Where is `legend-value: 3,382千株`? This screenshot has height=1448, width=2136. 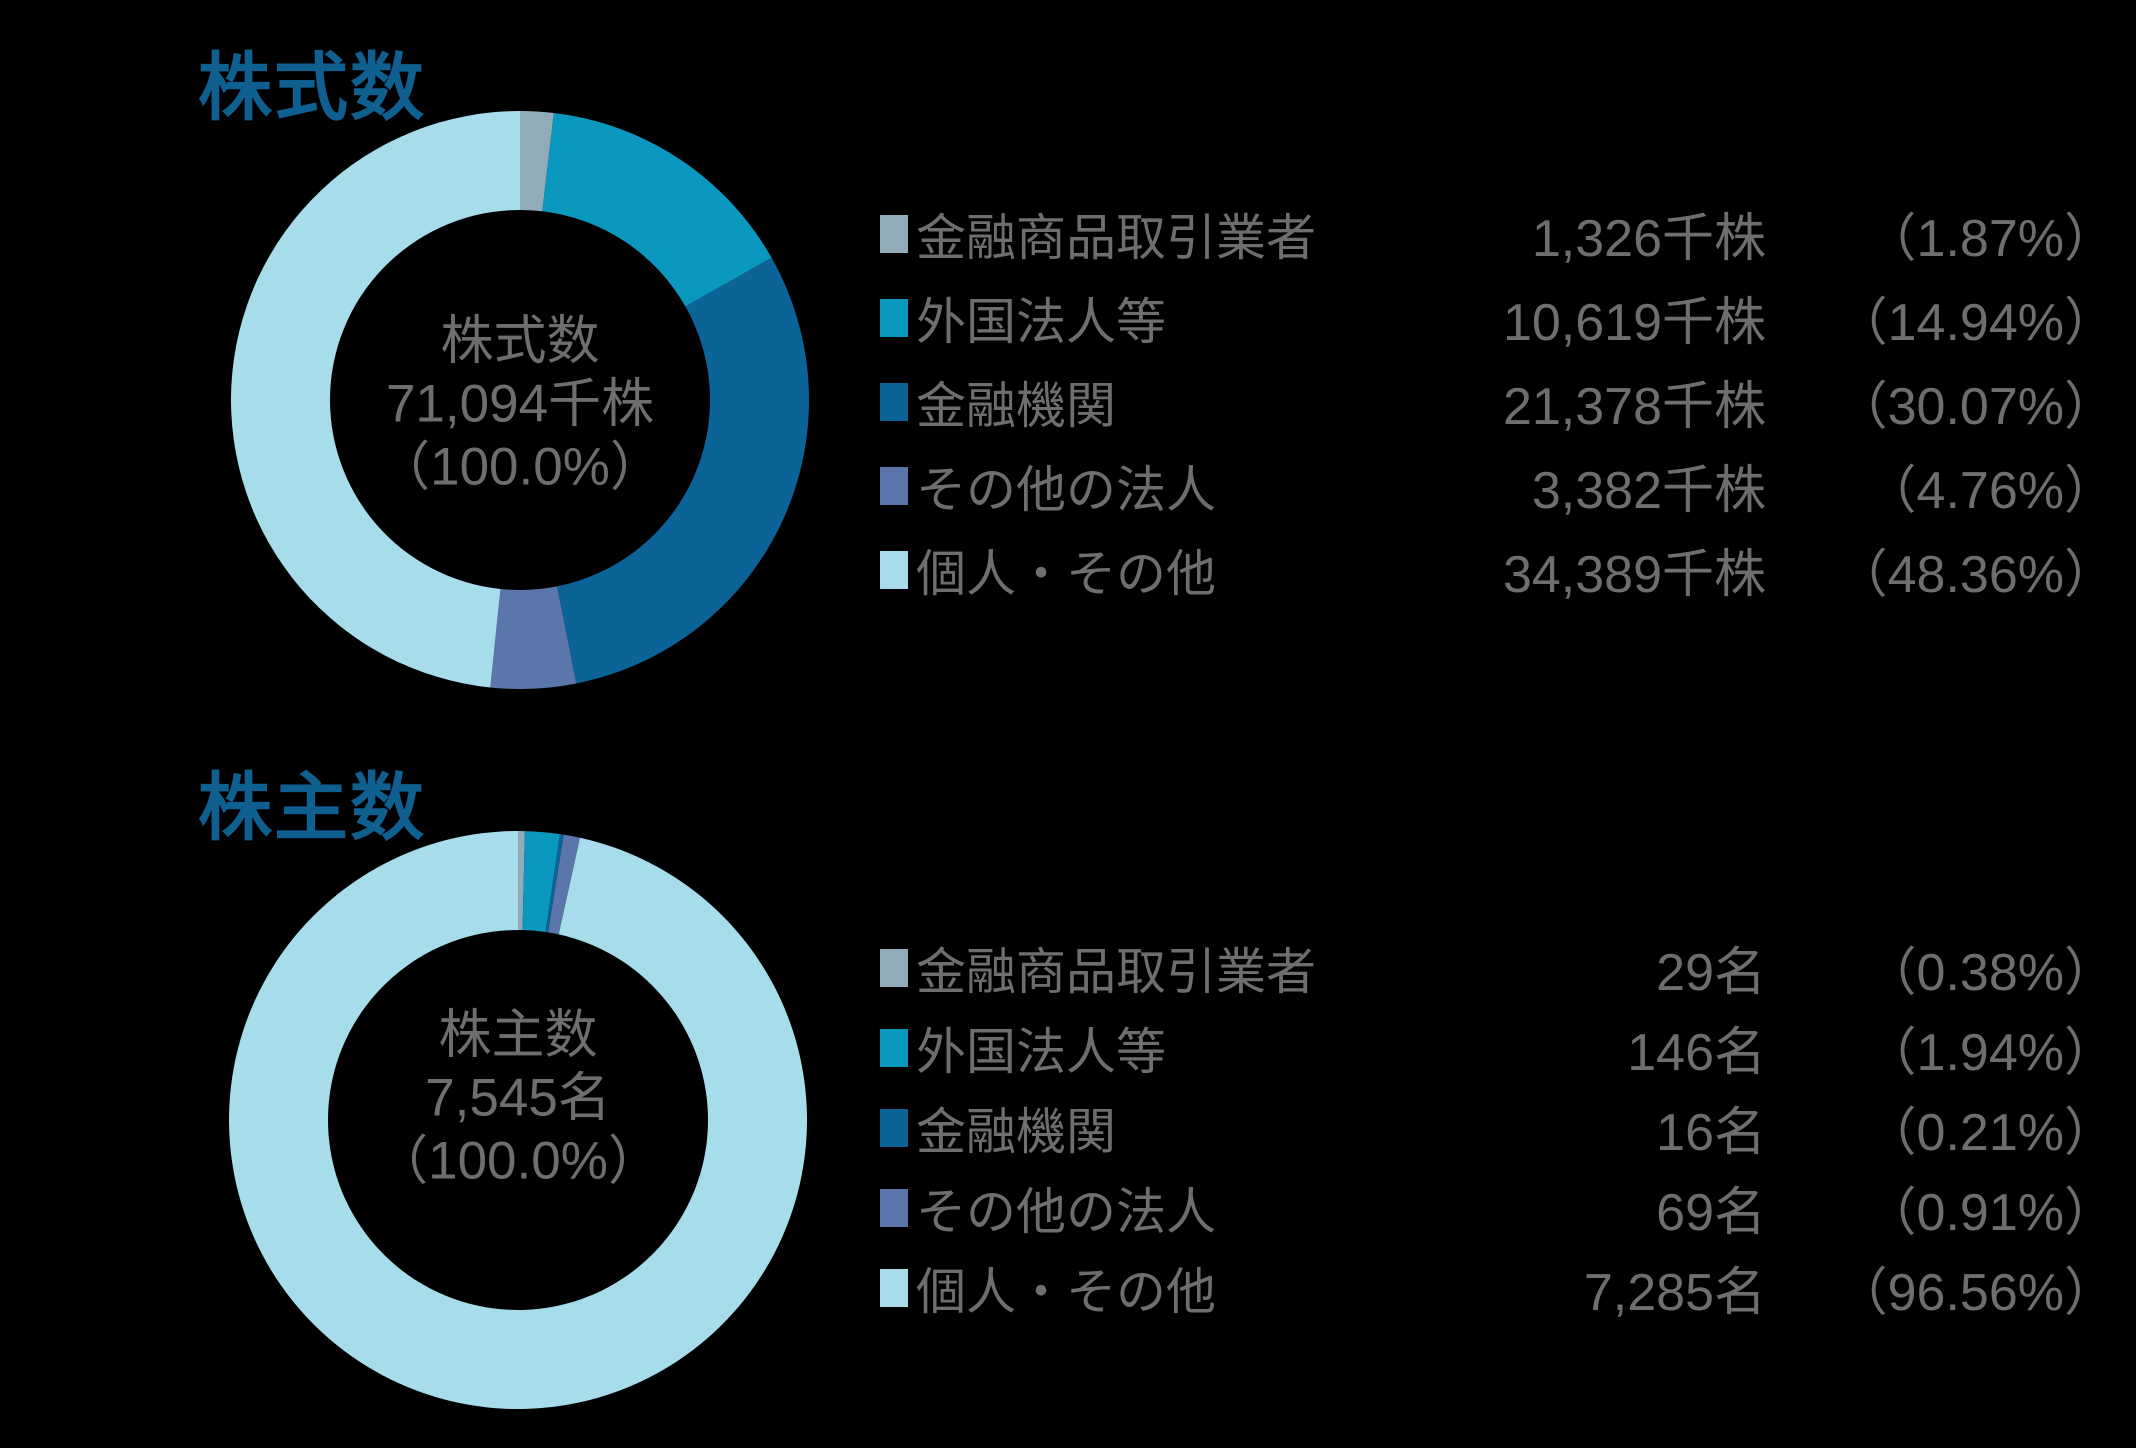
legend-value: 3,382千株 is located at coordinates (1648, 491).